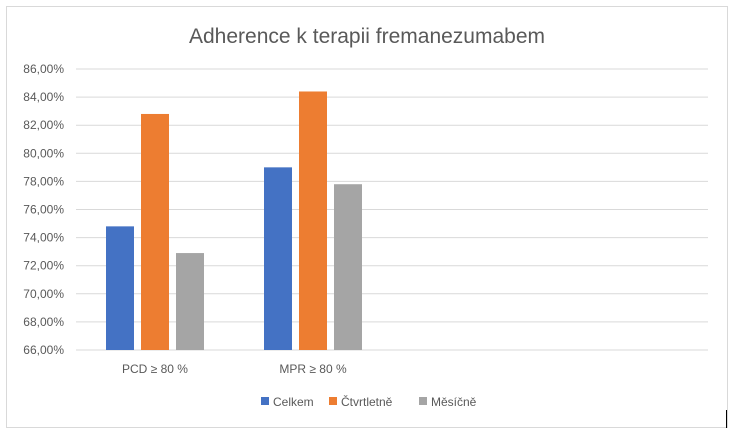 This screenshot has width=735, height=438. I want to click on y-tick-label: 68,00%, so click(43, 322).